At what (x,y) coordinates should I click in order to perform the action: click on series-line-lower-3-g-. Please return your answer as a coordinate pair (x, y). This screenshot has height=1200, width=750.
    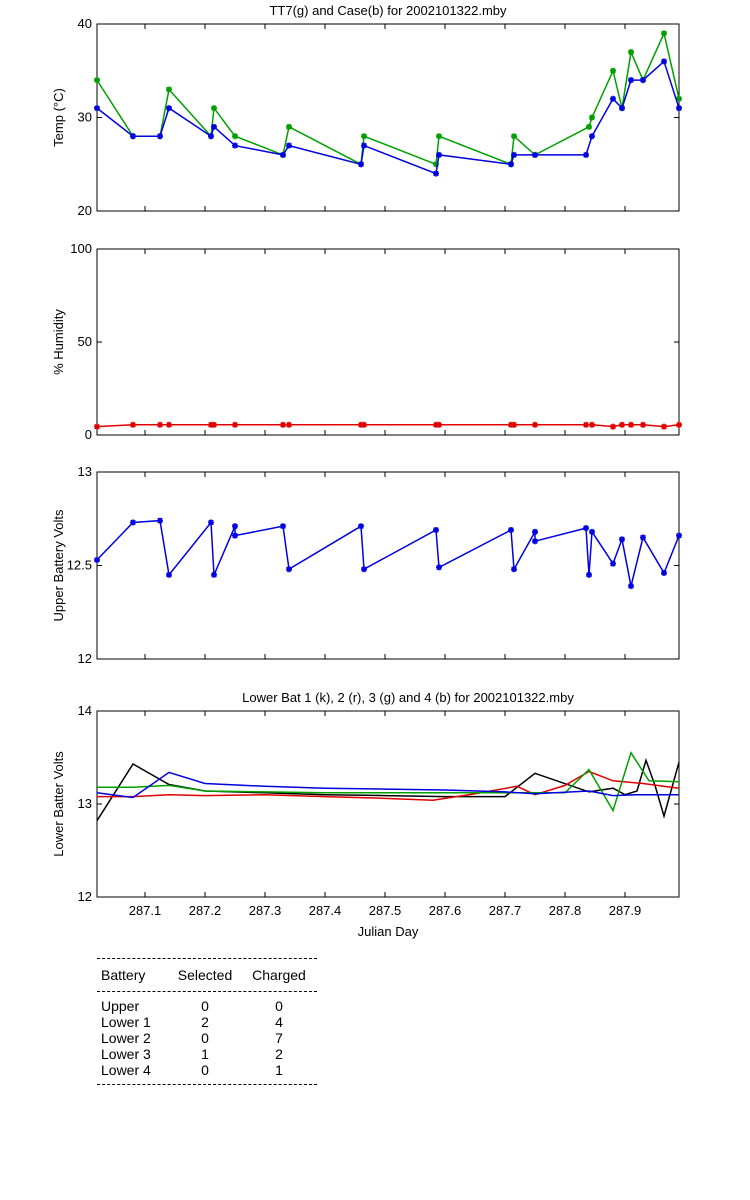
    Looking at the image, I should click on (388, 782).